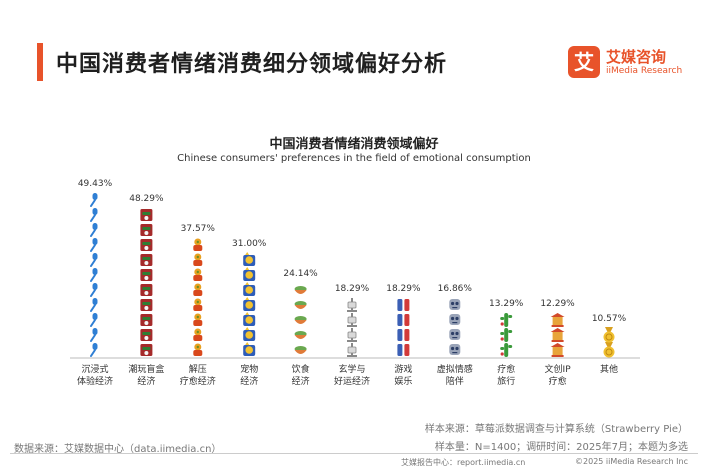  I want to click on category-label: 疗愈经济, so click(198, 381).